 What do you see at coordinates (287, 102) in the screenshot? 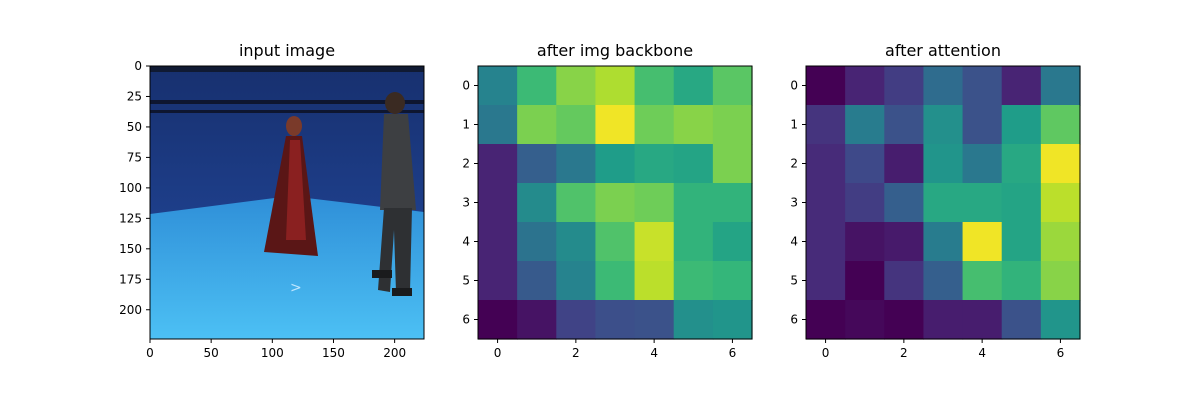
I see `photo-truss-bar` at bounding box center [287, 102].